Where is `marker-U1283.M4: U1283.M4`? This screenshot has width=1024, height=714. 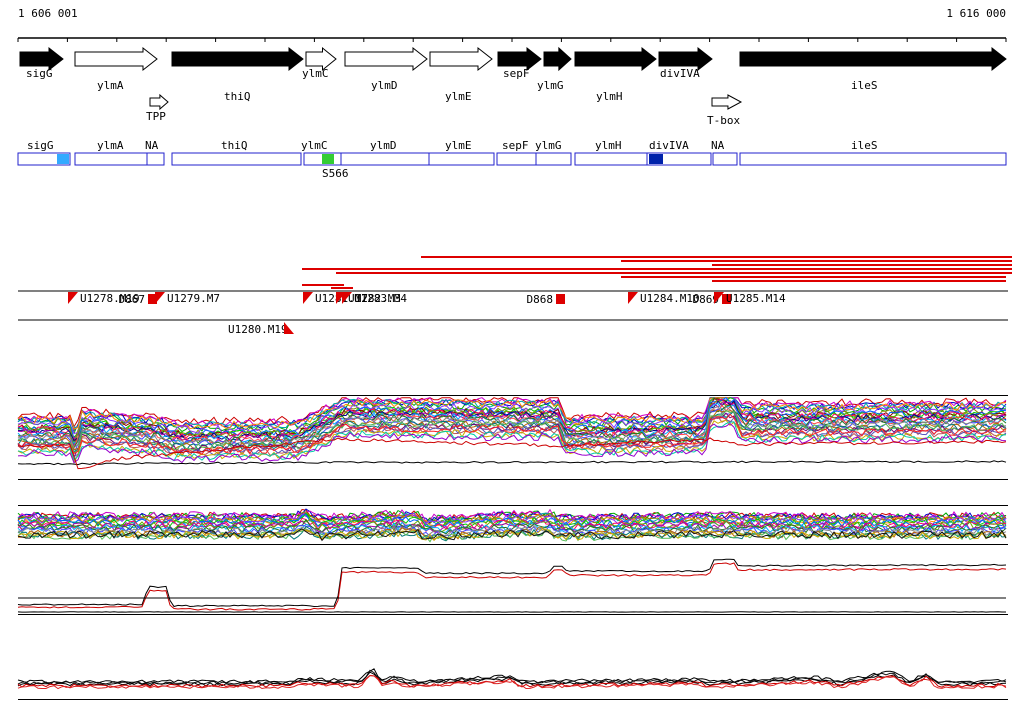
marker-U1283.M4: U1283.M4 is located at coordinates (374, 298).